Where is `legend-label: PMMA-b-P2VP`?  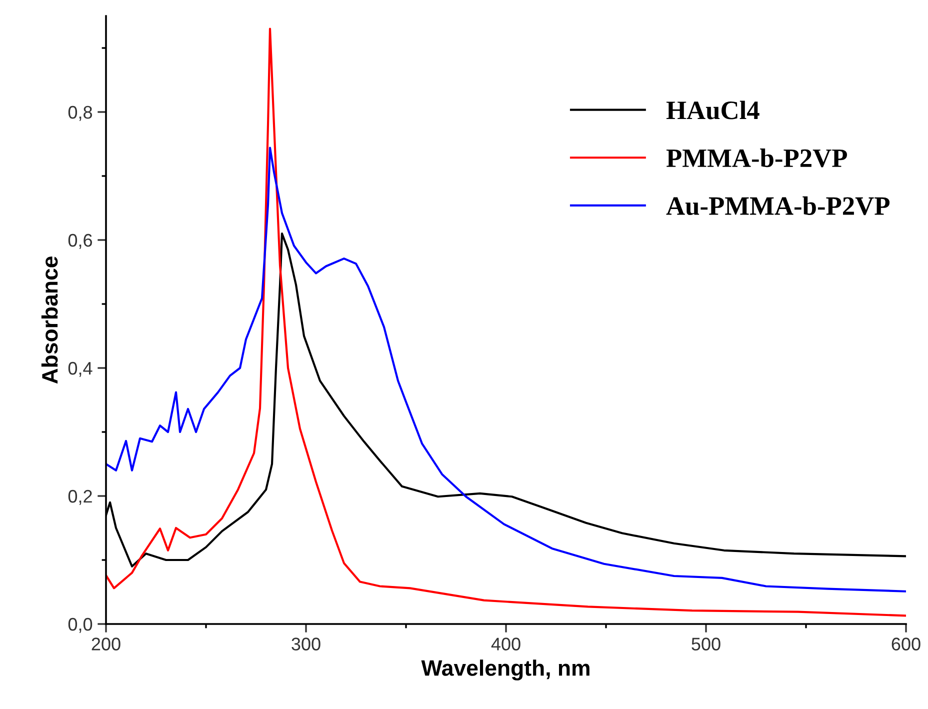
legend-label: PMMA-b-P2VP is located at coordinates (756, 158).